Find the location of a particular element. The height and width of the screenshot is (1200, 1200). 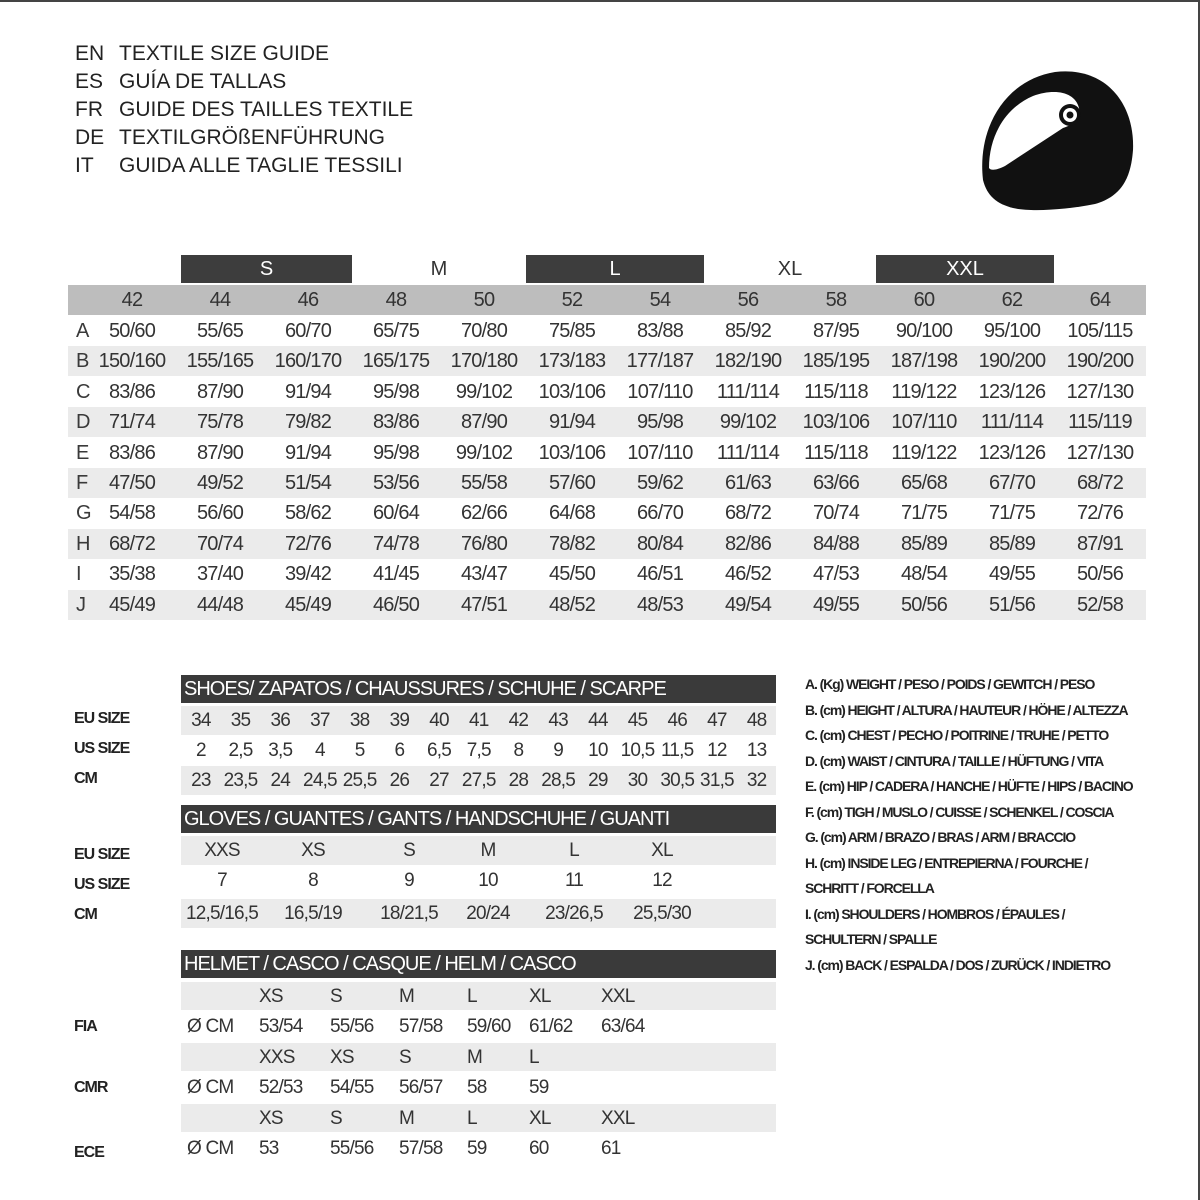

table-cell: 18/21,5 is located at coordinates (409, 913).